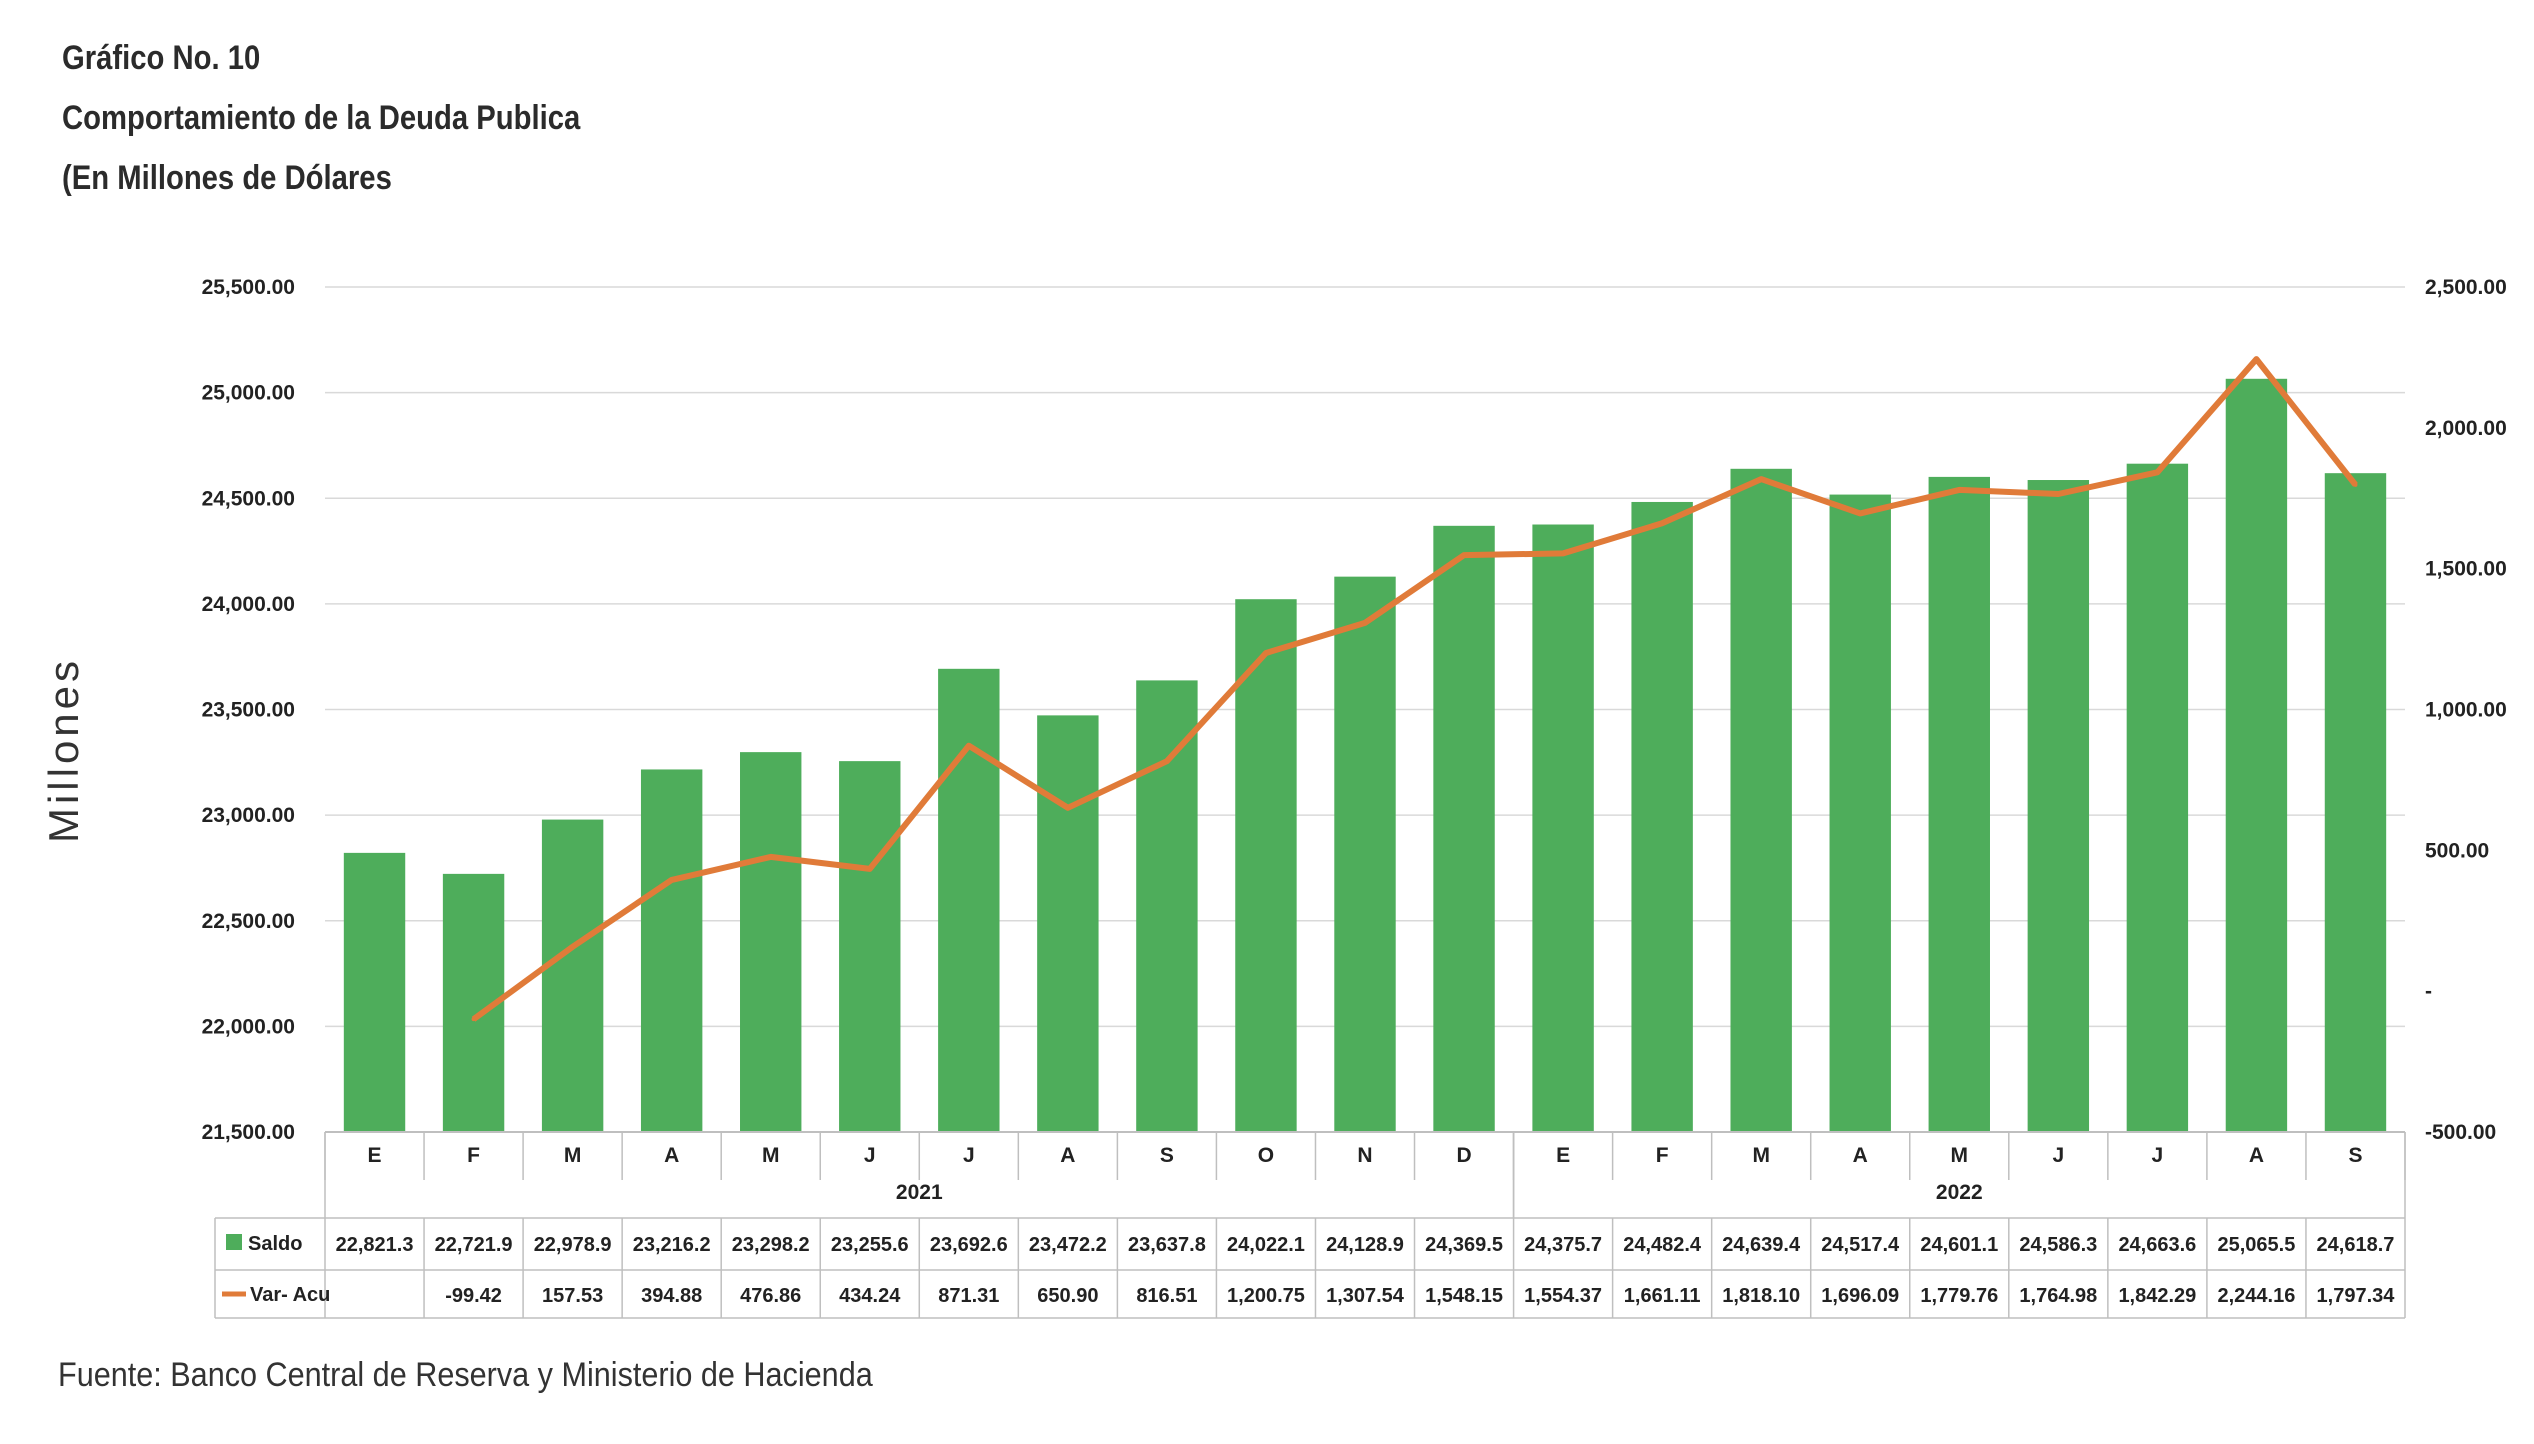 This screenshot has height=1444, width=2534. Describe the element at coordinates (968, 1296) in the screenshot. I see `table-cell-var-acu: 871.31` at that location.